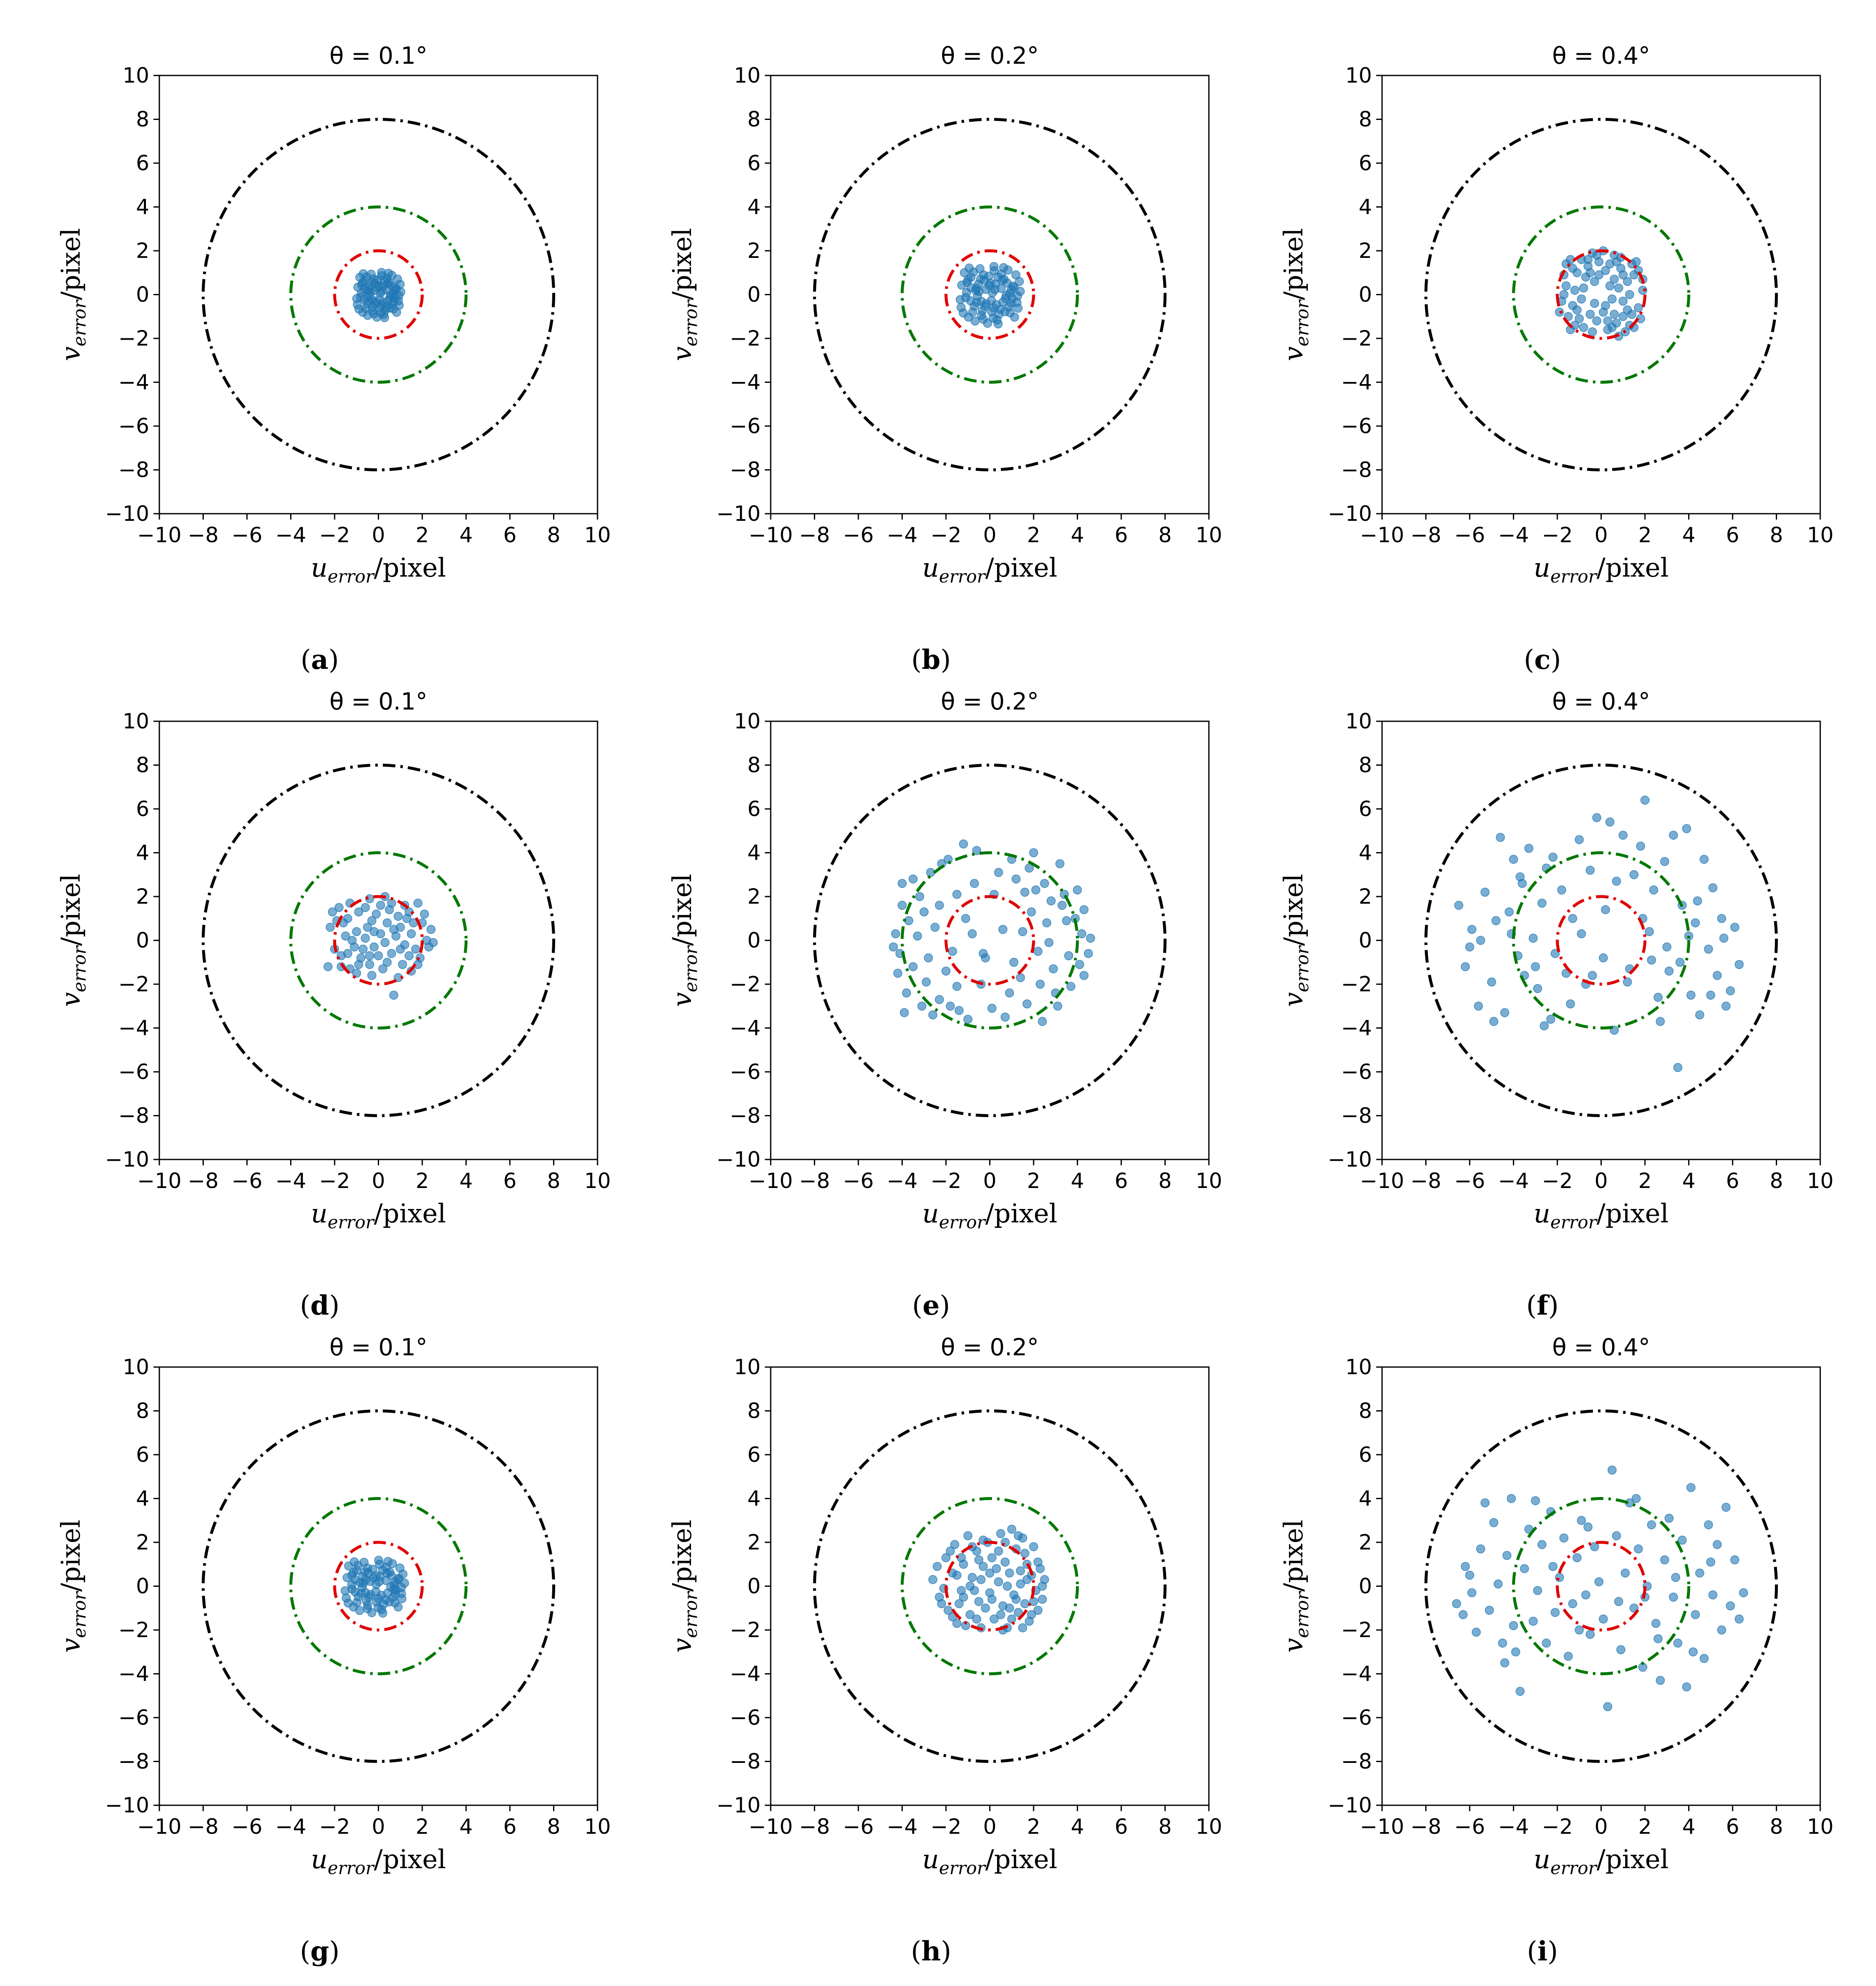 This screenshot has height=1986, width=1876. I want to click on panel-title: θ = 0.1°, so click(379, 1347).